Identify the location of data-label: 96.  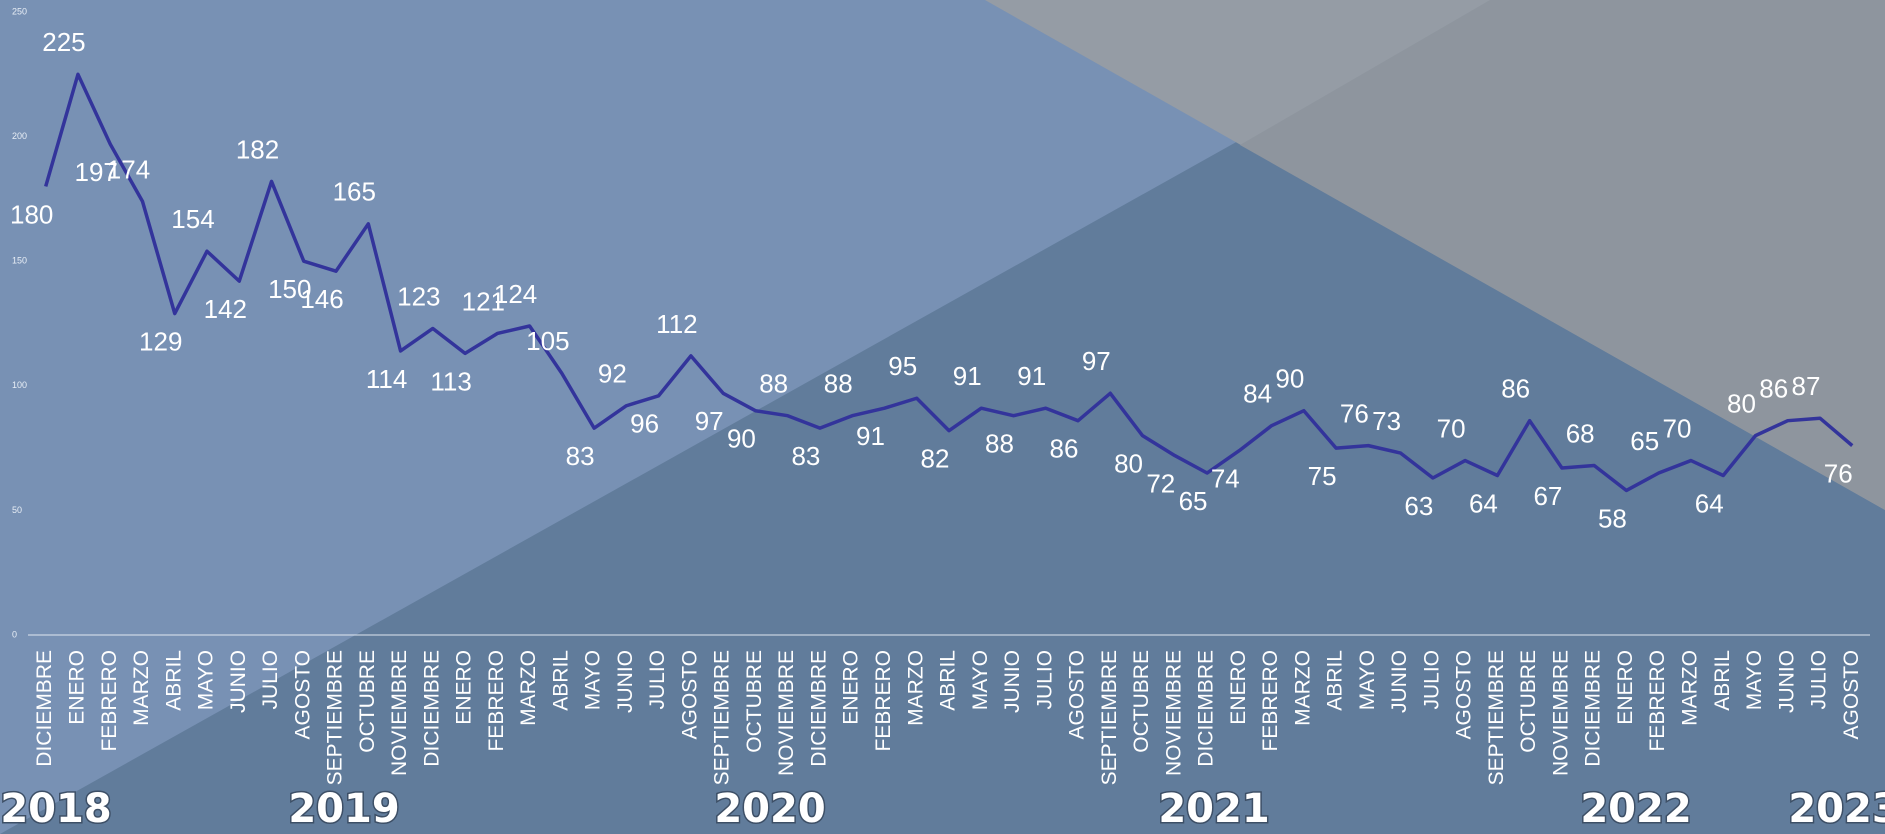
(644, 424).